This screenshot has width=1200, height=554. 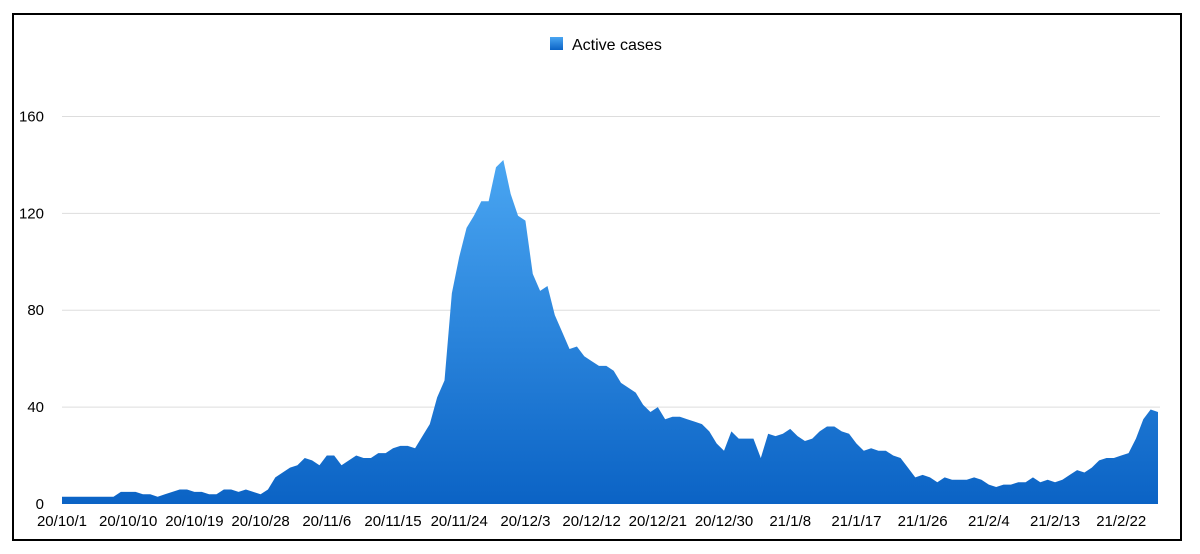 What do you see at coordinates (326, 521) in the screenshot?
I see `x-tick-label: 20/11/6` at bounding box center [326, 521].